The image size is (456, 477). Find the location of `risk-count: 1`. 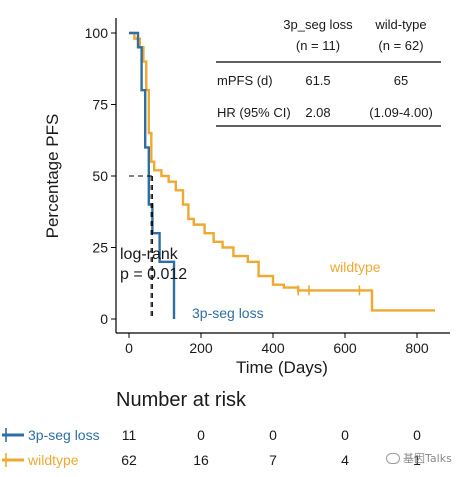

risk-count: 1 is located at coordinates (417, 460).